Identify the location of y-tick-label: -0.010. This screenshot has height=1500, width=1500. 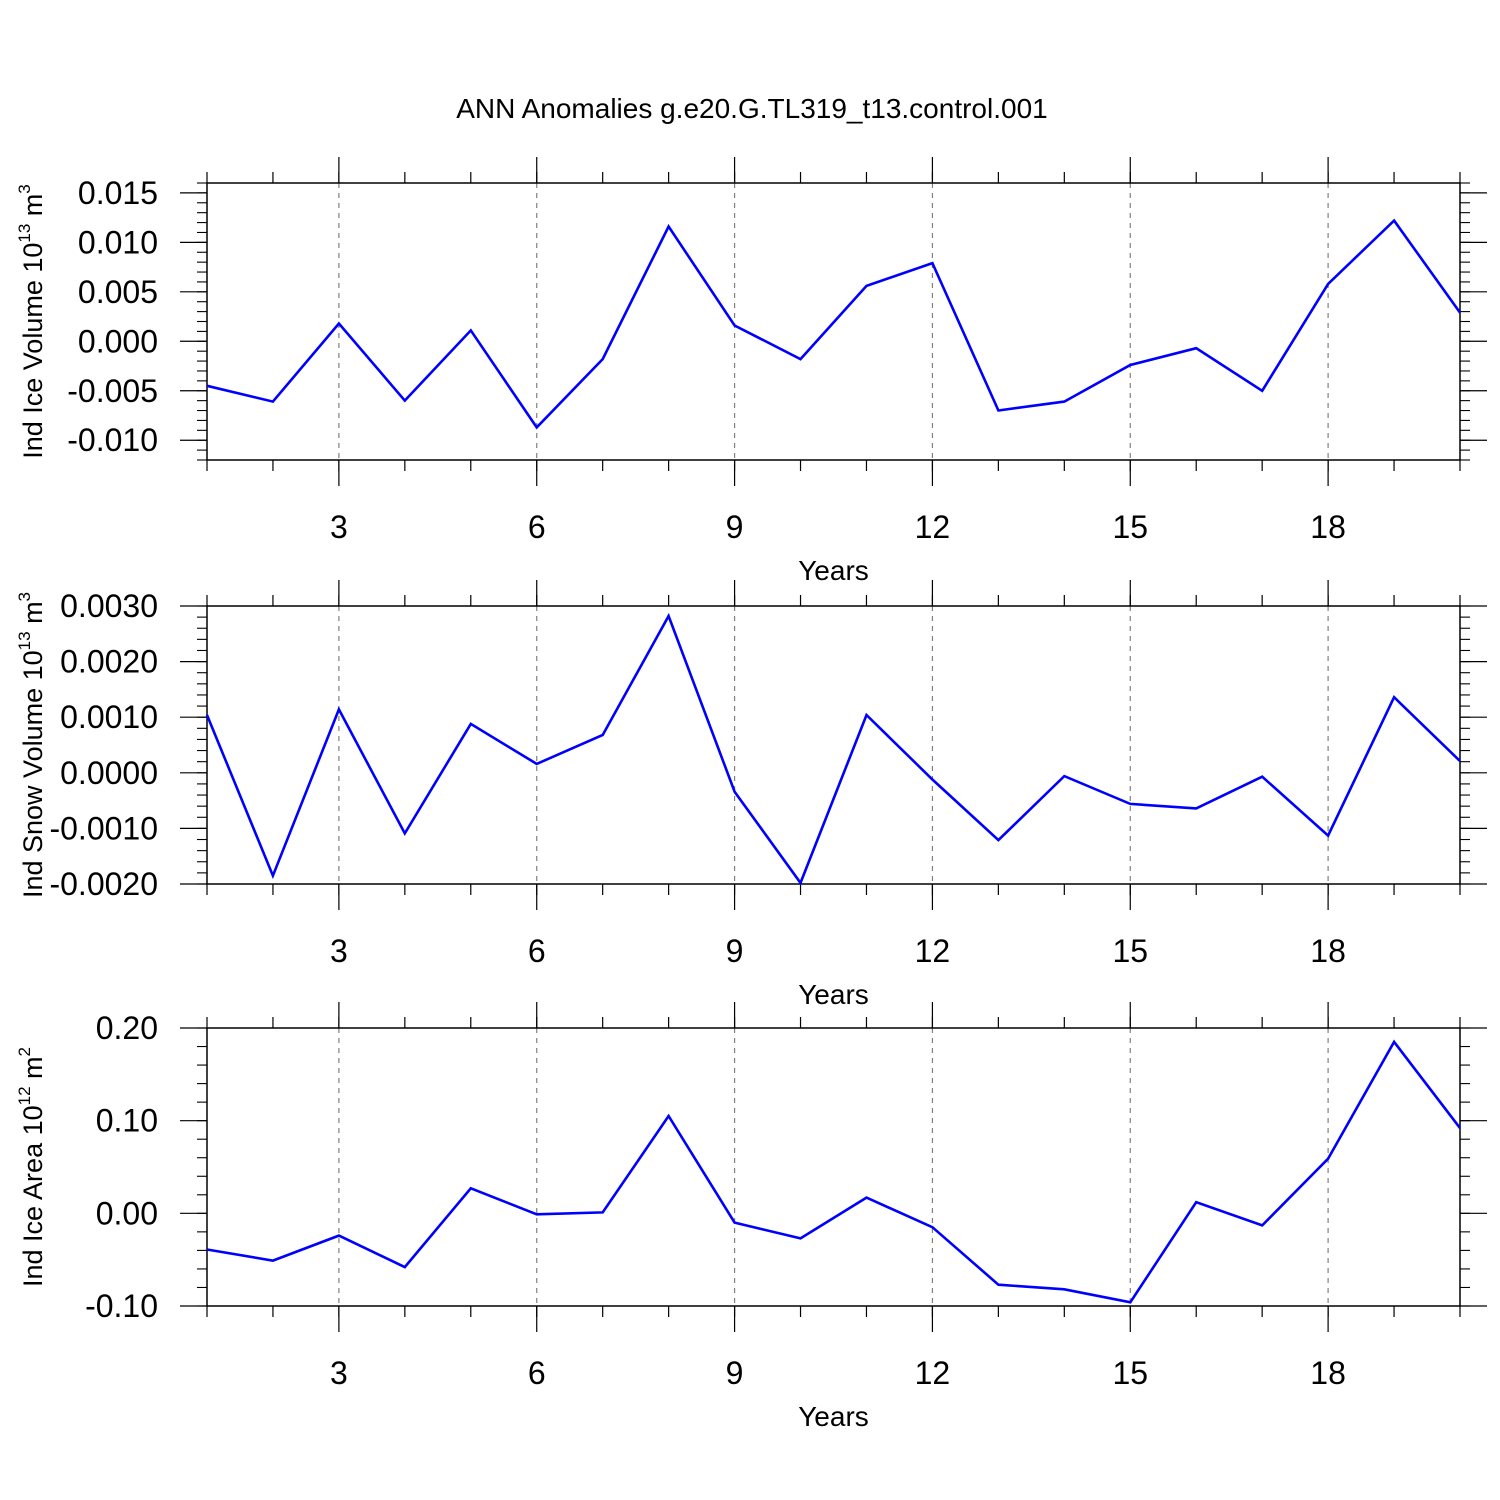
(112, 440).